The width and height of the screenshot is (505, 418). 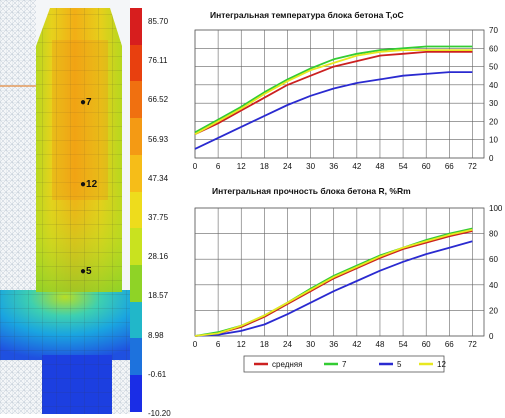 I want to click on color-scale-bar, so click(x=136, y=210).